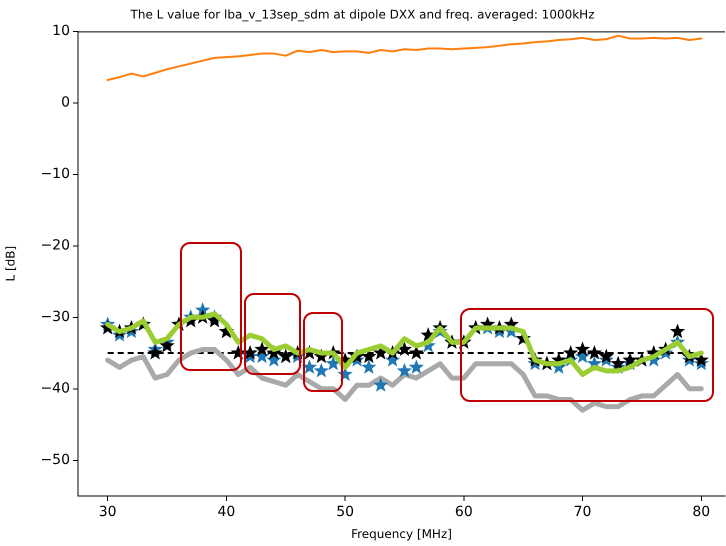 The image size is (726, 546). I want to click on x-tick-label: 50, so click(345, 512).